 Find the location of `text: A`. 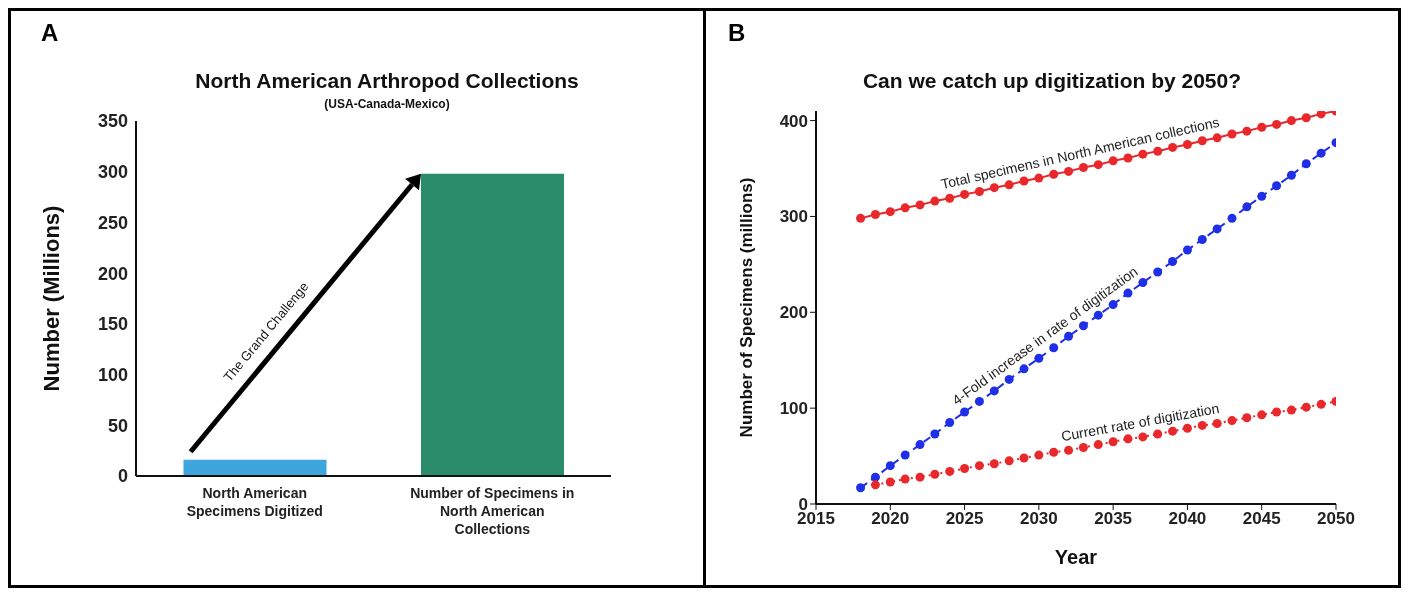

text: A is located at coordinates (50, 33).